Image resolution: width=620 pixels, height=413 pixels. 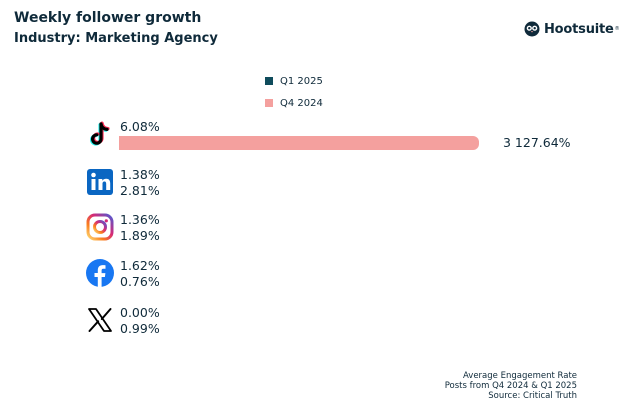 I want to click on value-label-facebook-q1-2025: 1.62%, so click(x=140, y=265).